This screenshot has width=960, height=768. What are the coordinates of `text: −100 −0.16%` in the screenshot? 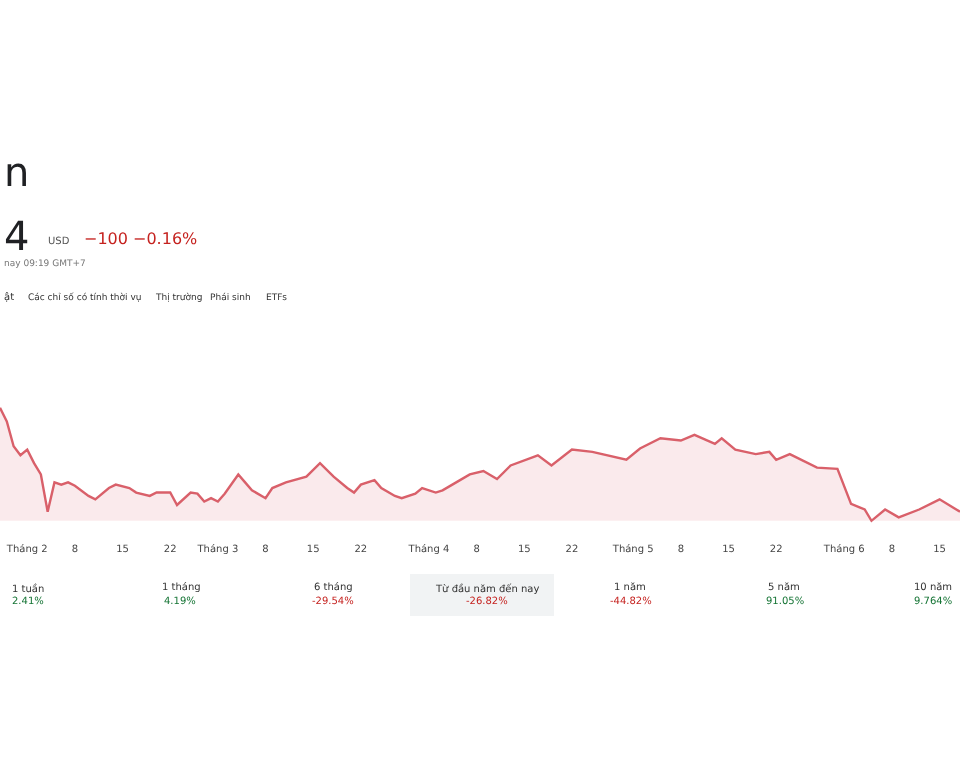 It's located at (141, 239).